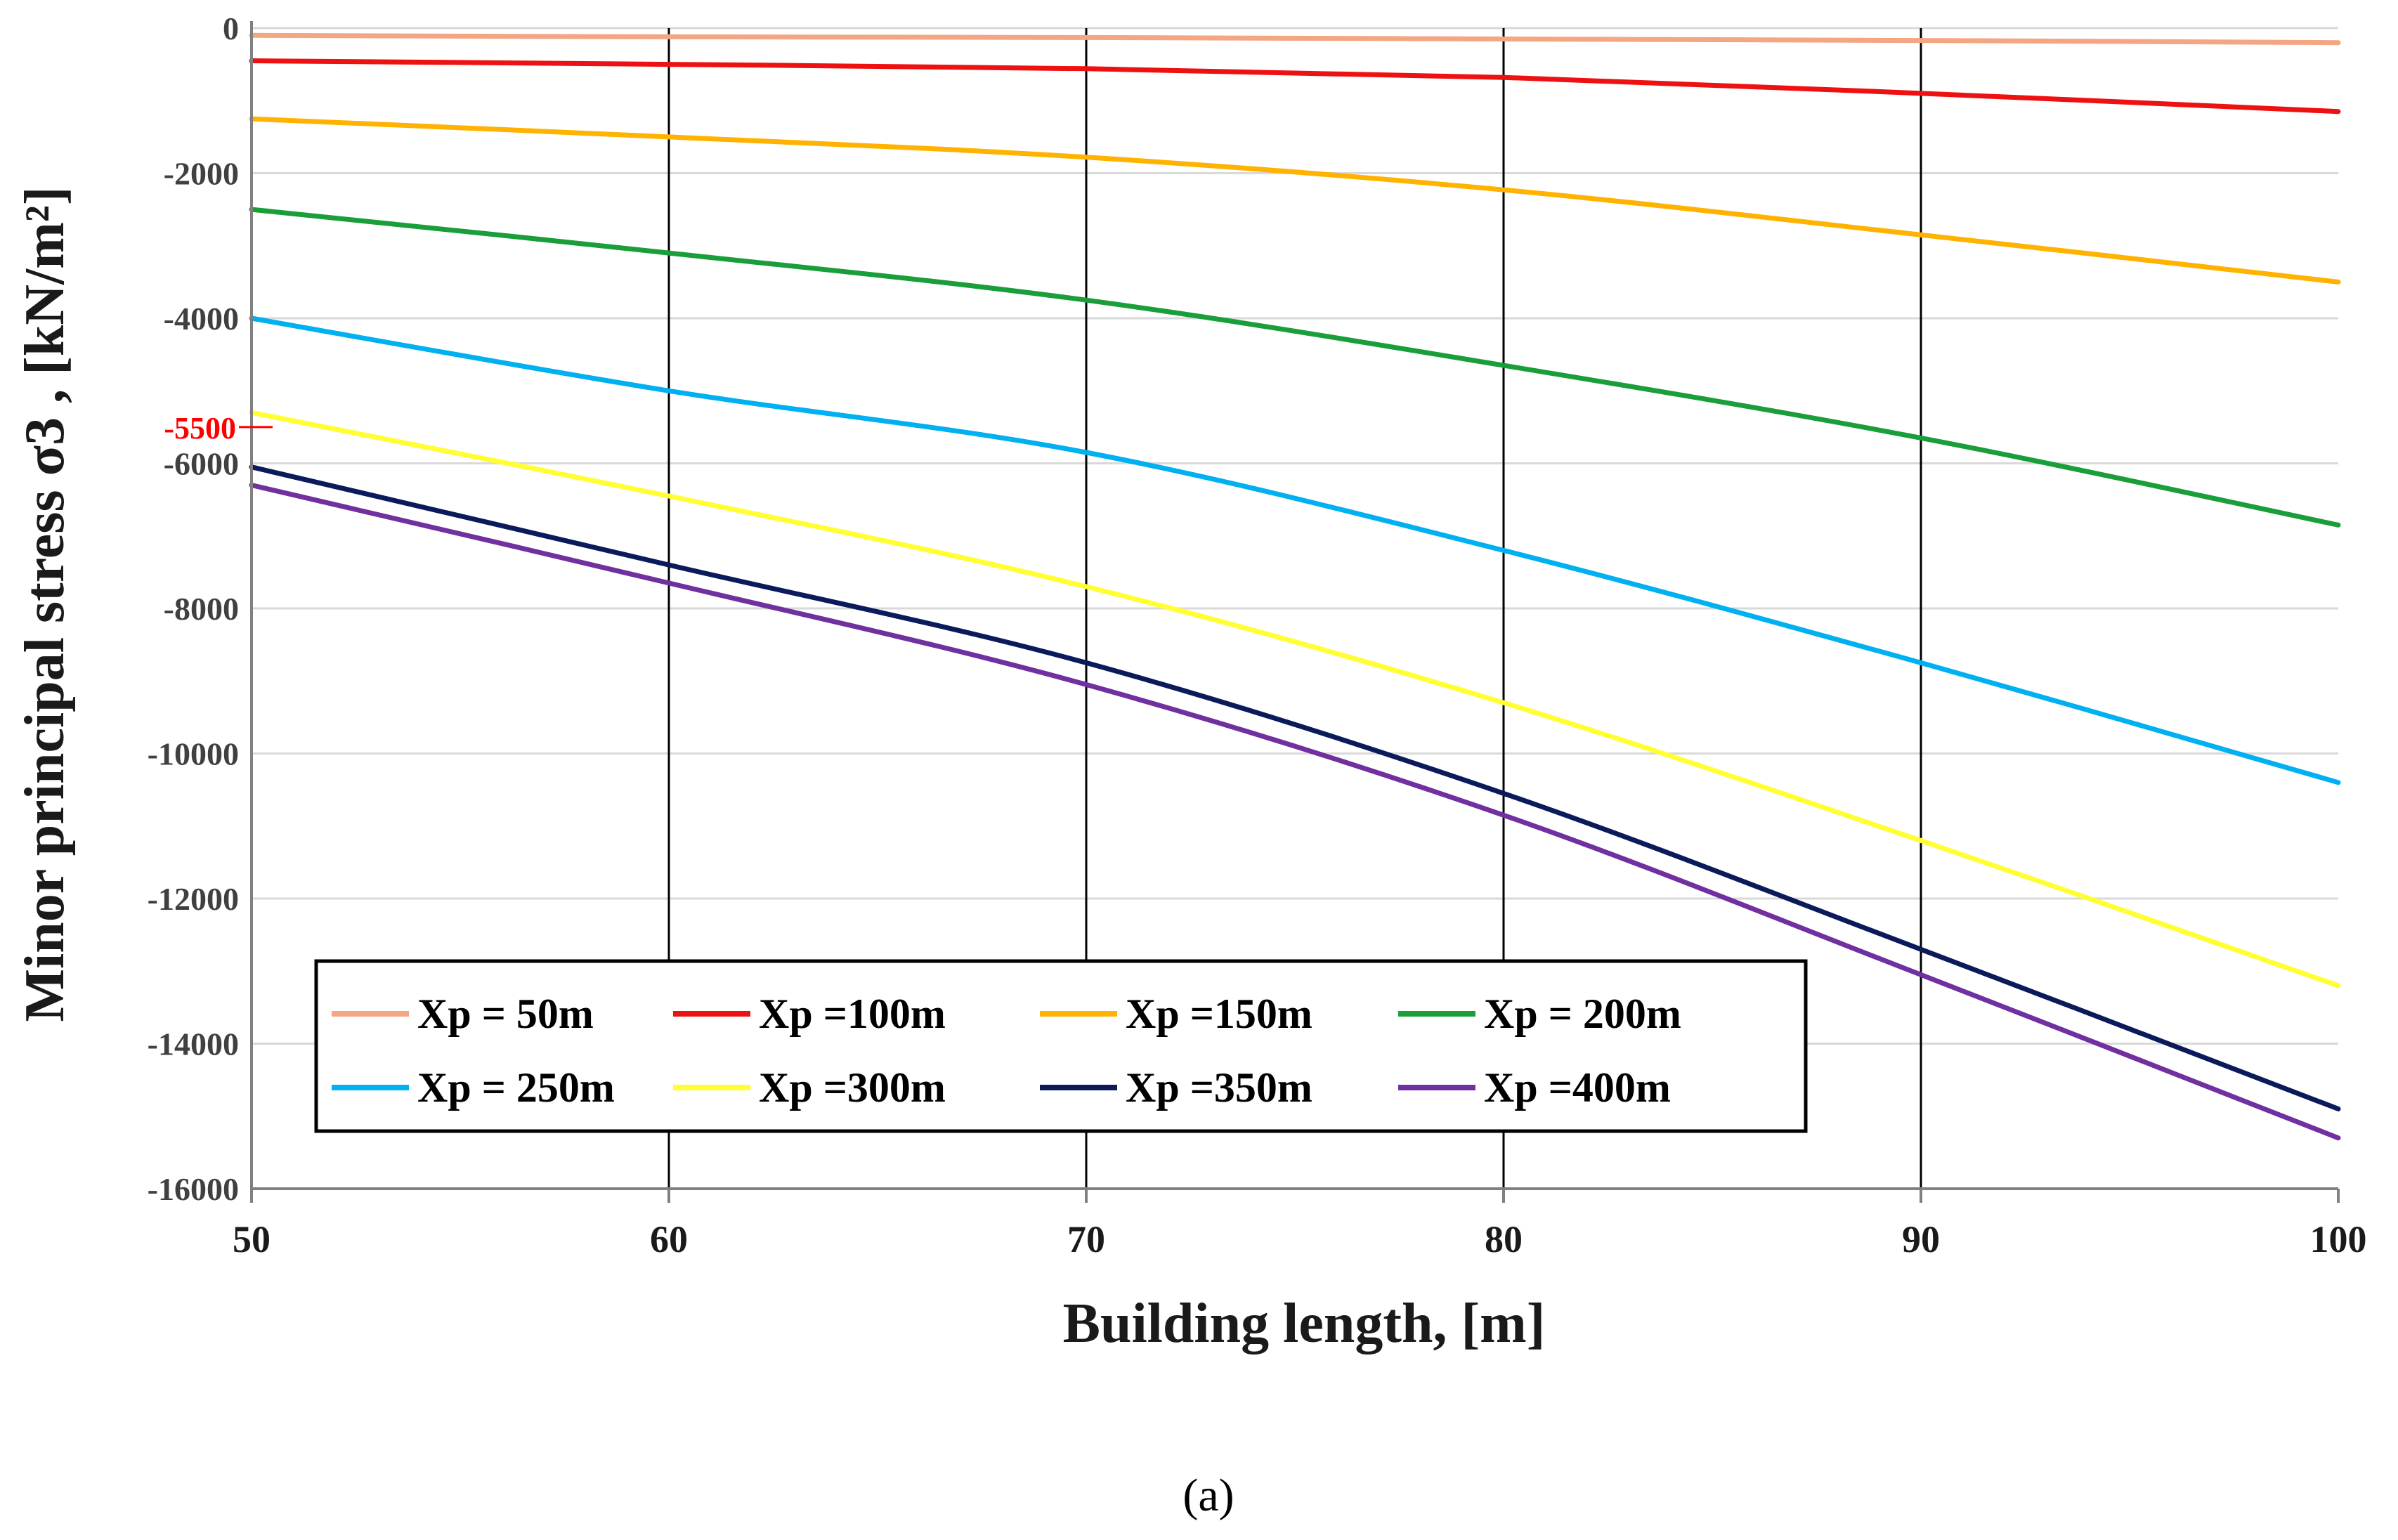  What do you see at coordinates (1208, 1495) in the screenshot?
I see `figure-caption: (a)` at bounding box center [1208, 1495].